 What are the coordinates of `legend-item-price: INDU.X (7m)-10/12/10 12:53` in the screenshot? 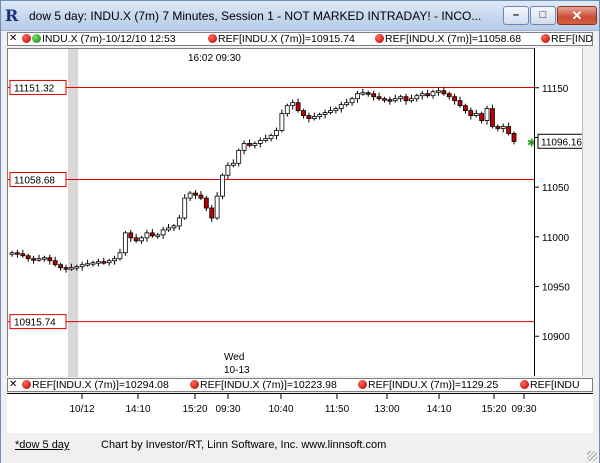 It's located at (99, 39).